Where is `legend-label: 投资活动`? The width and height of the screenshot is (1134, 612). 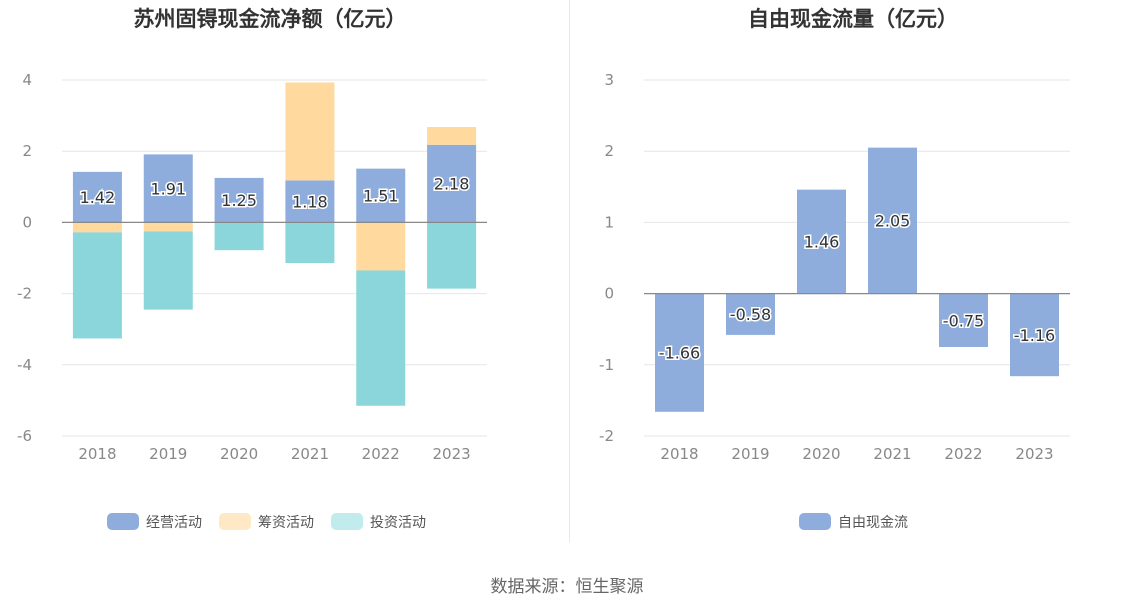 legend-label: 投资活动 is located at coordinates (398, 523).